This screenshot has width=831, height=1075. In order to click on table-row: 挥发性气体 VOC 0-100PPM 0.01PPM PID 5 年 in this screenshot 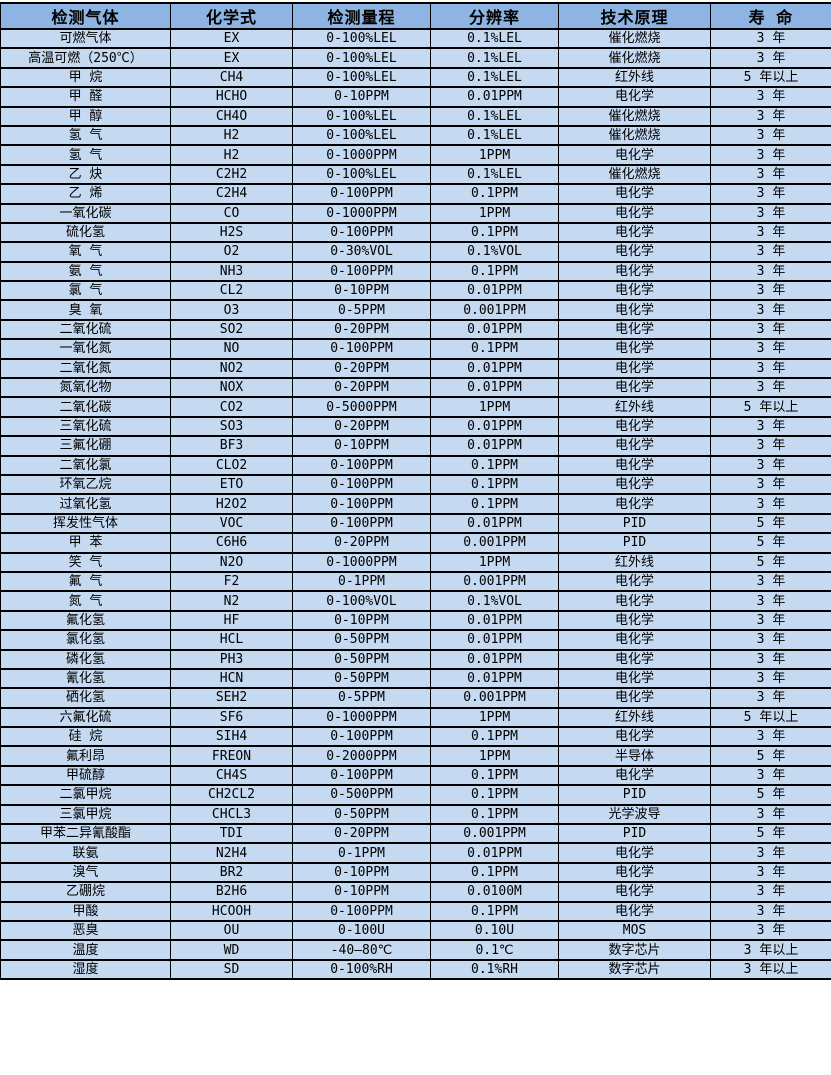, I will do `click(415, 523)`.